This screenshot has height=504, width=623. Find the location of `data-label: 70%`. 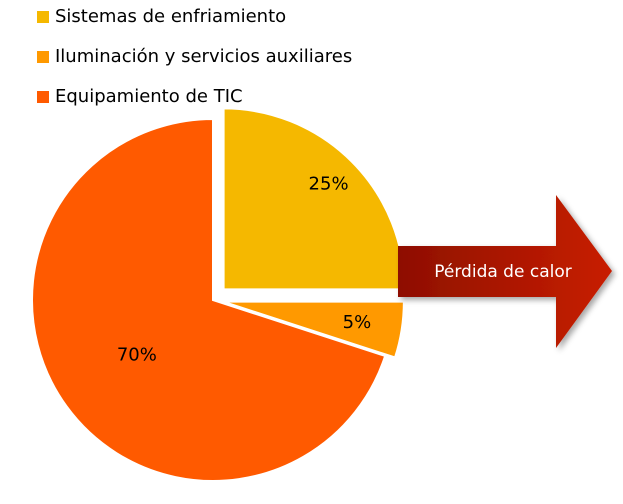

data-label: 70% is located at coordinates (137, 354).